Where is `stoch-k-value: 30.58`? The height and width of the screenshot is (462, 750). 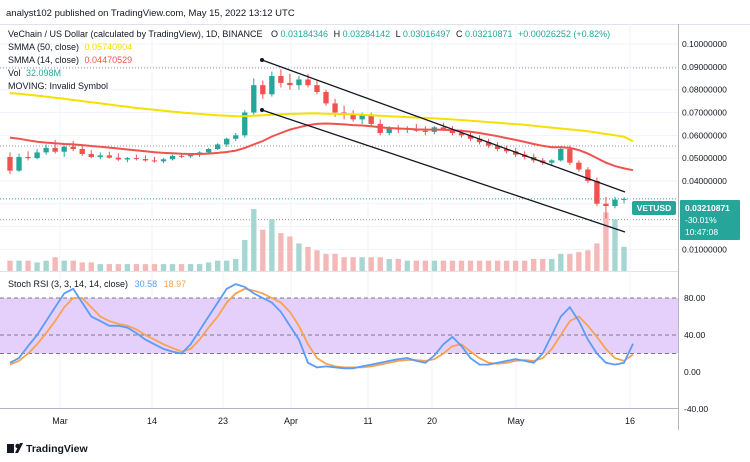 stoch-k-value: 30.58 is located at coordinates (146, 284).